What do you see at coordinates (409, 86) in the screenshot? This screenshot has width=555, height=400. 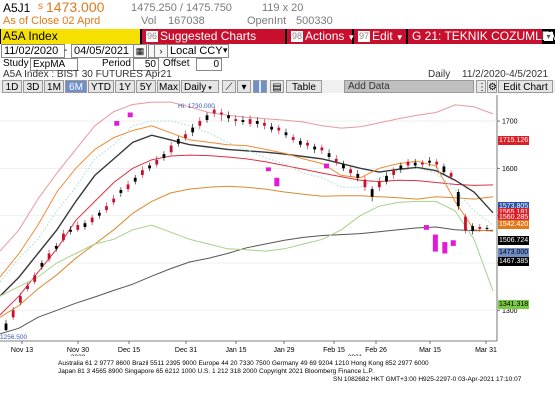 I see `add-data-field: Add Data` at bounding box center [409, 86].